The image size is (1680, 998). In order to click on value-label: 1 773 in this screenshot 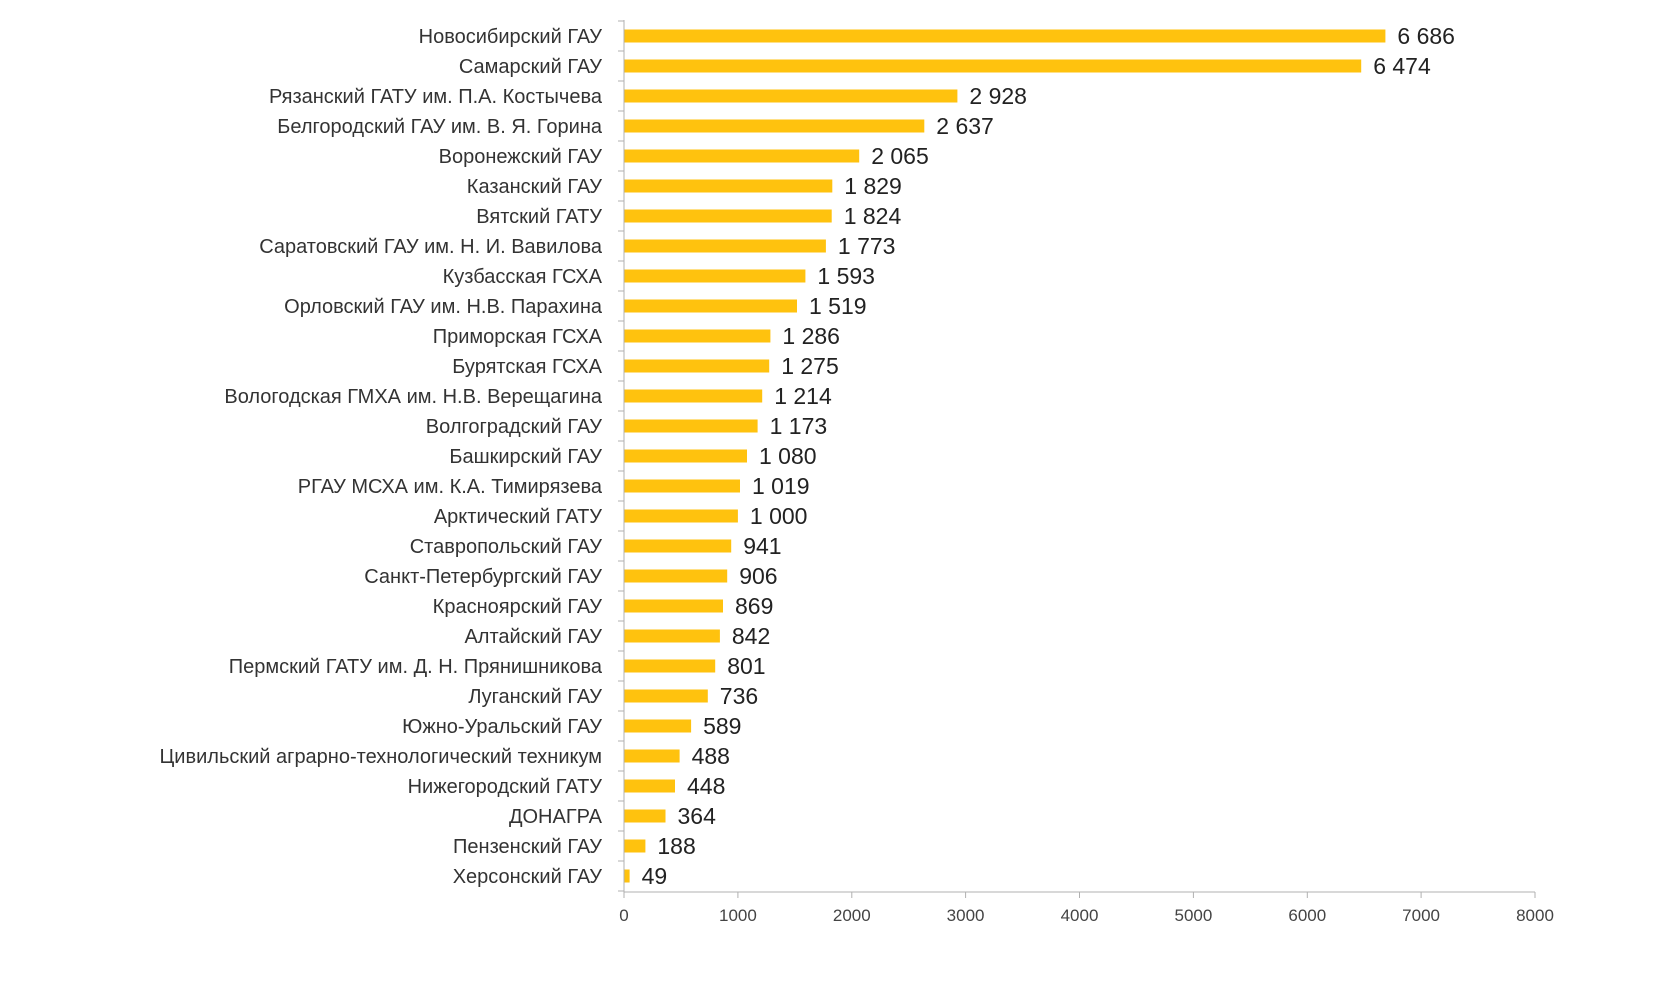, I will do `click(867, 246)`.